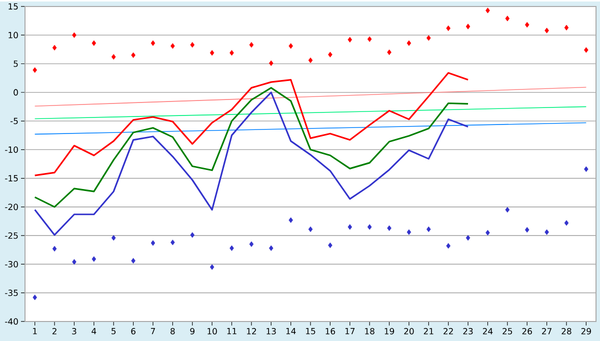  Describe the element at coordinates (547, 331) in the screenshot. I see `x-tick-label: 27` at that location.